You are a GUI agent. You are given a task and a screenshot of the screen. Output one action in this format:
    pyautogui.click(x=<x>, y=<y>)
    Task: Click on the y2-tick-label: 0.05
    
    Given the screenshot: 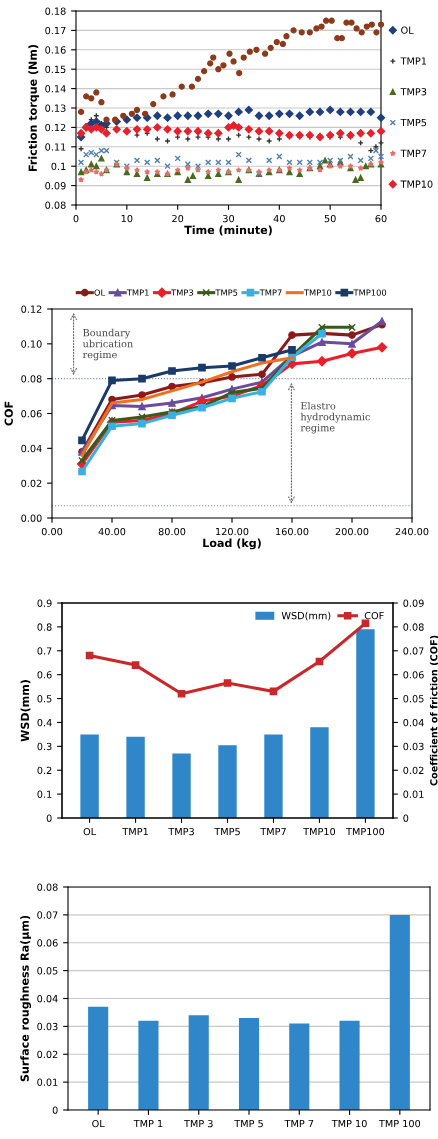 What is the action you would take?
    pyautogui.click(x=413, y=699)
    